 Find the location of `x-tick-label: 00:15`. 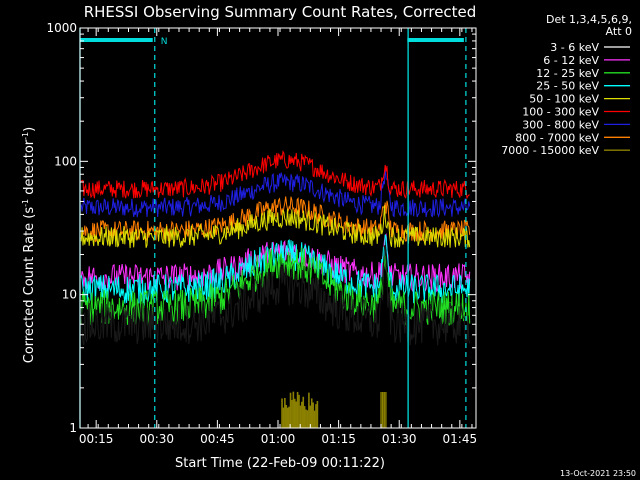

x-tick-label: 00:15 is located at coordinates (96, 439).